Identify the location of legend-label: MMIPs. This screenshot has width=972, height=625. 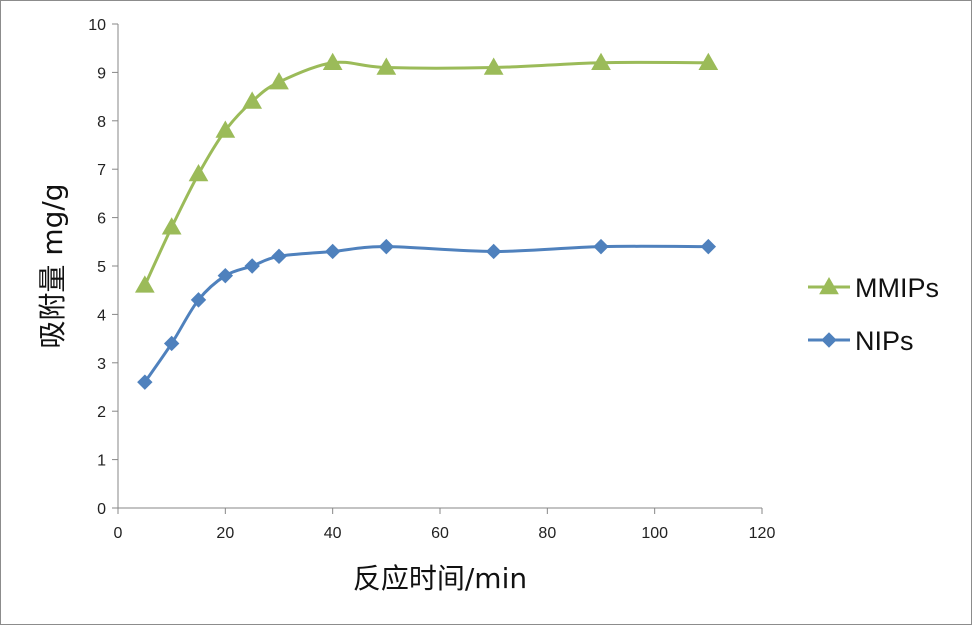
(897, 288).